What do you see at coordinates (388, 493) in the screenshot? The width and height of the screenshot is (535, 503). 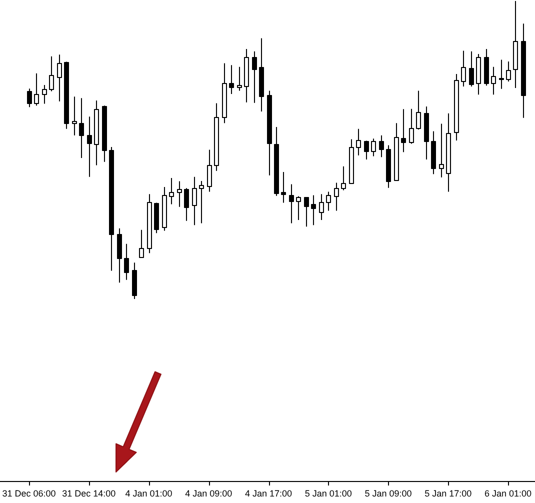 I see `x-tick-label: 5 Jan 09:00` at bounding box center [388, 493].